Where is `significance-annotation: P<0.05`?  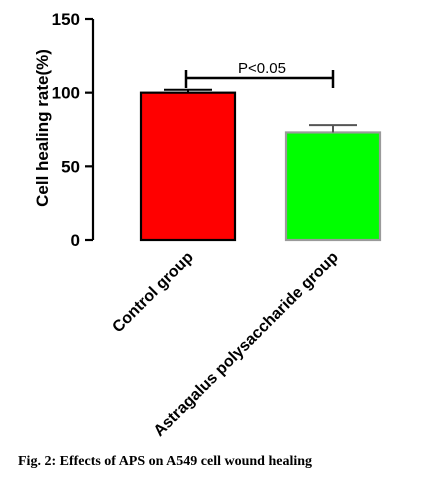 significance-annotation: P<0.05 is located at coordinates (262, 68).